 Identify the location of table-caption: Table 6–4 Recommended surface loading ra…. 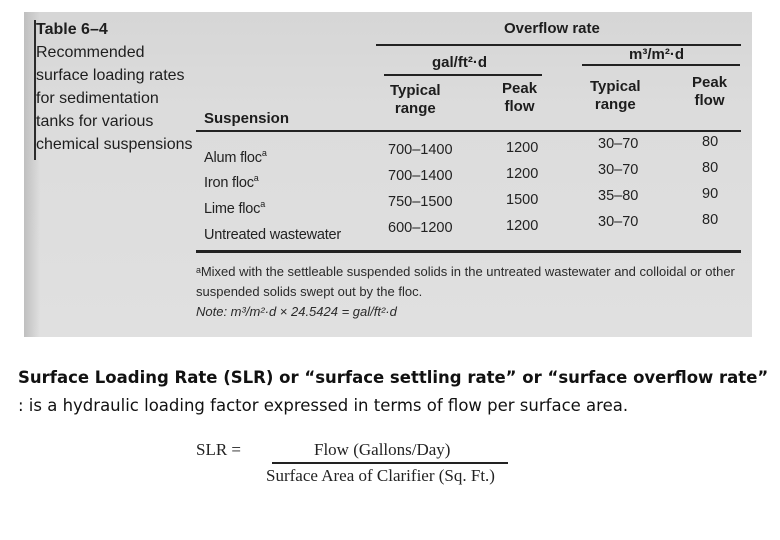
(116, 87).